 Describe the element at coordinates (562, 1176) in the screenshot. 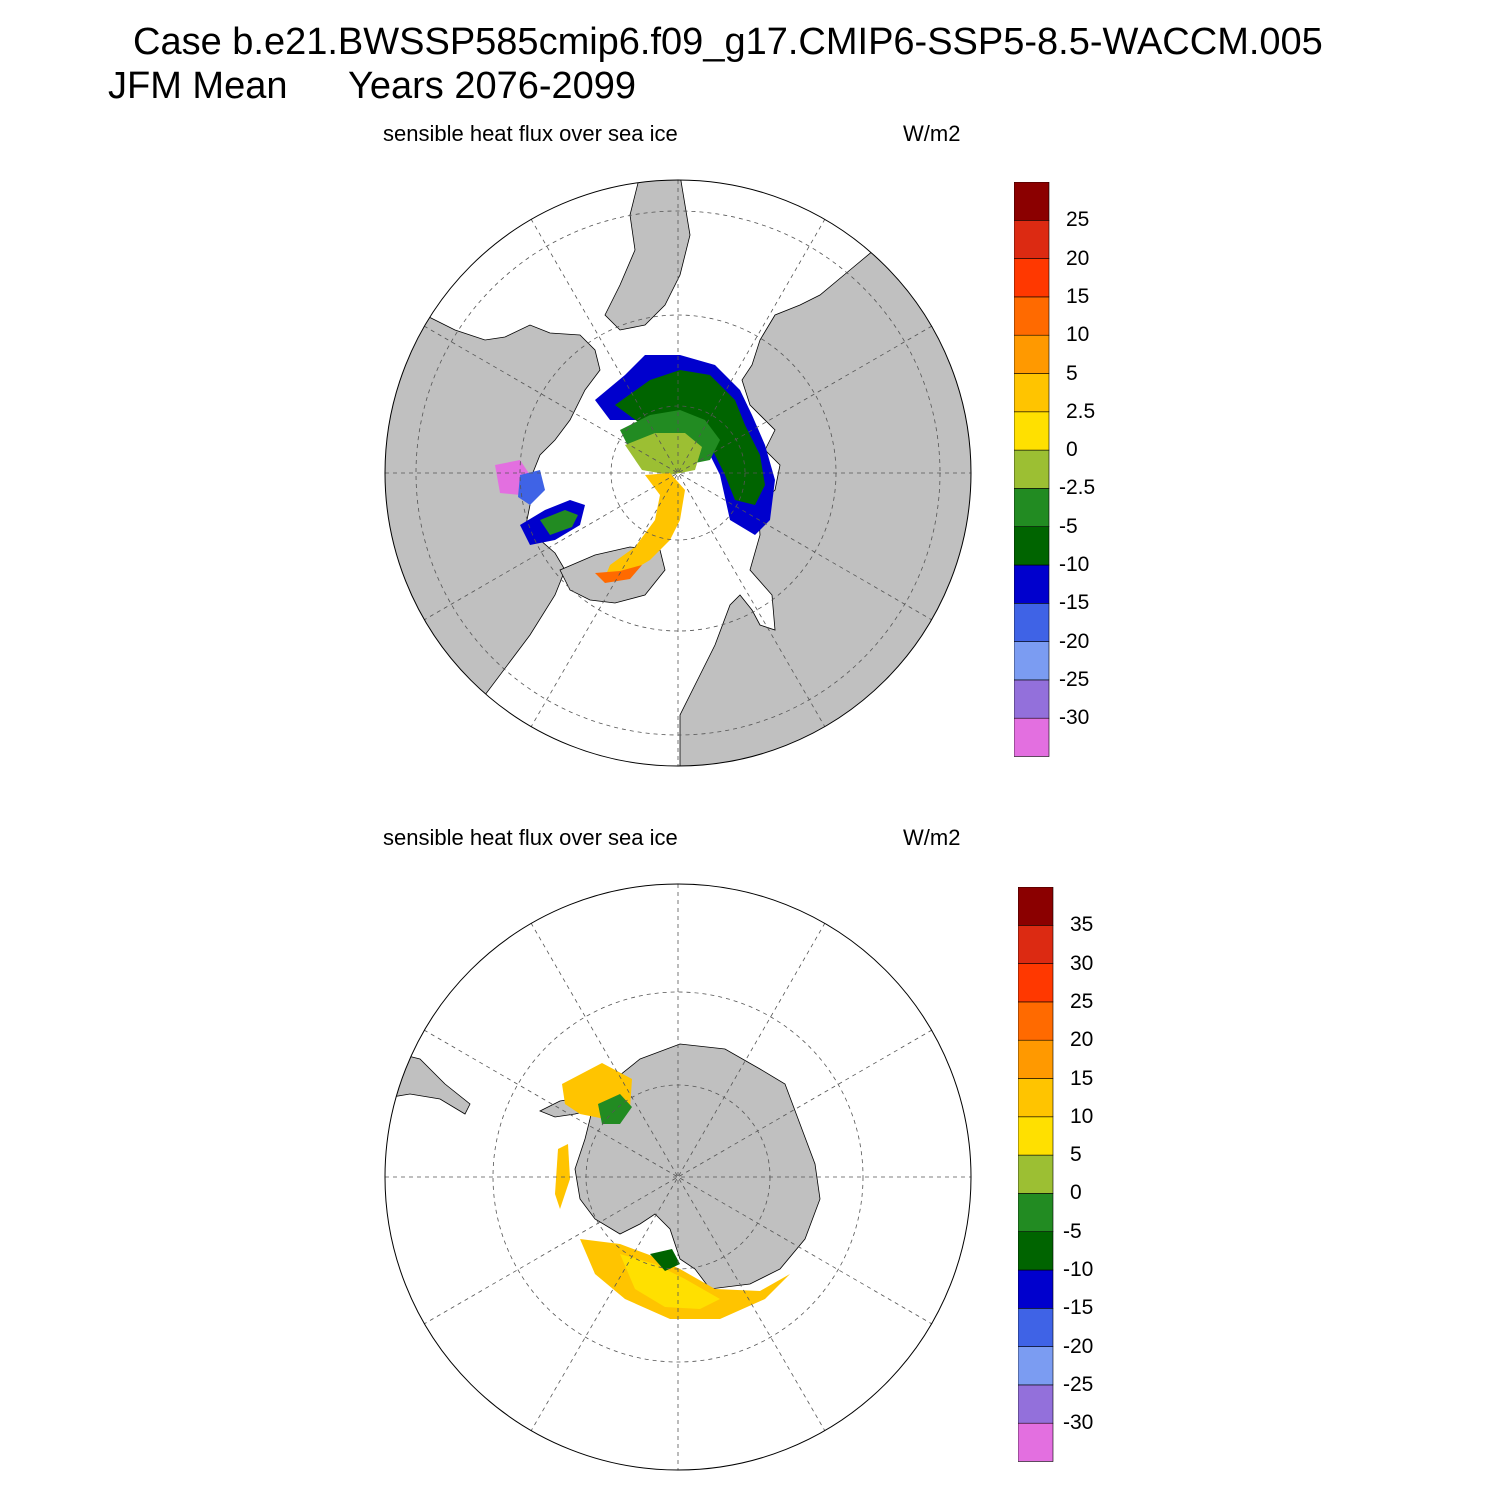

I see `south-ice-bellingshausen` at that location.